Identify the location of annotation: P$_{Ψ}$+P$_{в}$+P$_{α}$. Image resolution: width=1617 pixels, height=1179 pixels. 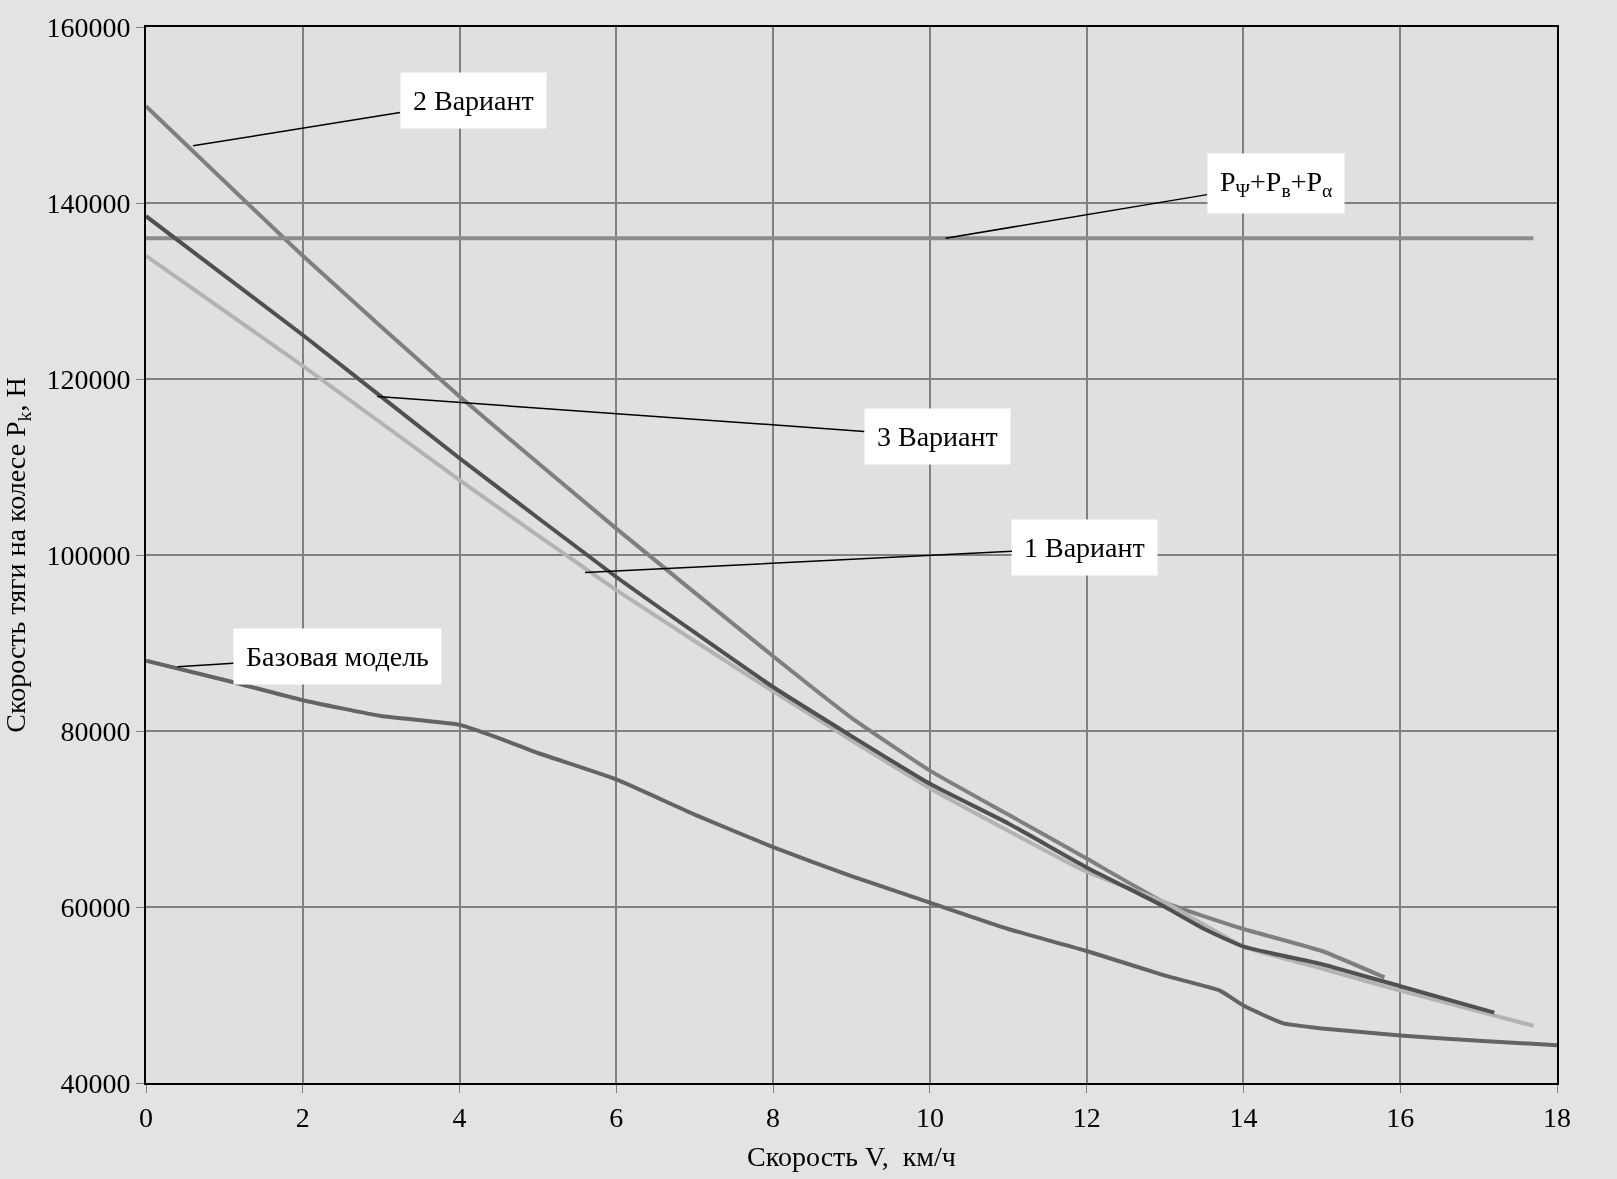
(1276, 183).